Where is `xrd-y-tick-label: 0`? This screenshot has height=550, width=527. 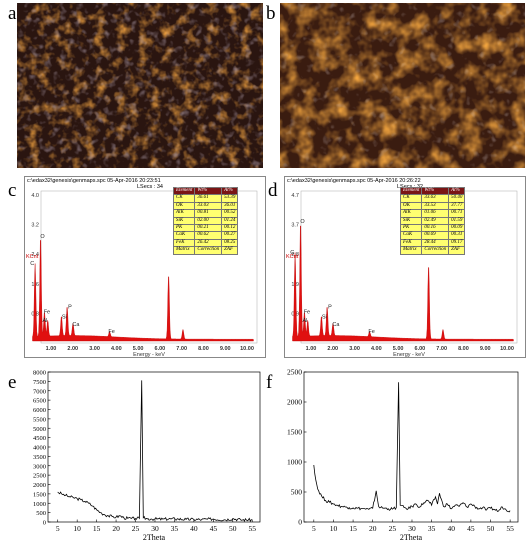
xrd-y-tick-label: 0 is located at coordinates (44, 523).